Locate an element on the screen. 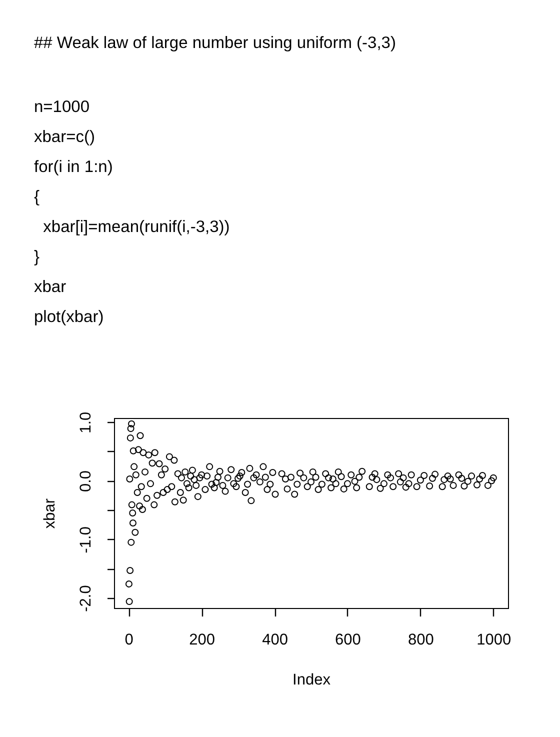 The width and height of the screenshot is (560, 737). y-tick-label: 0.0 is located at coordinates (86, 481).